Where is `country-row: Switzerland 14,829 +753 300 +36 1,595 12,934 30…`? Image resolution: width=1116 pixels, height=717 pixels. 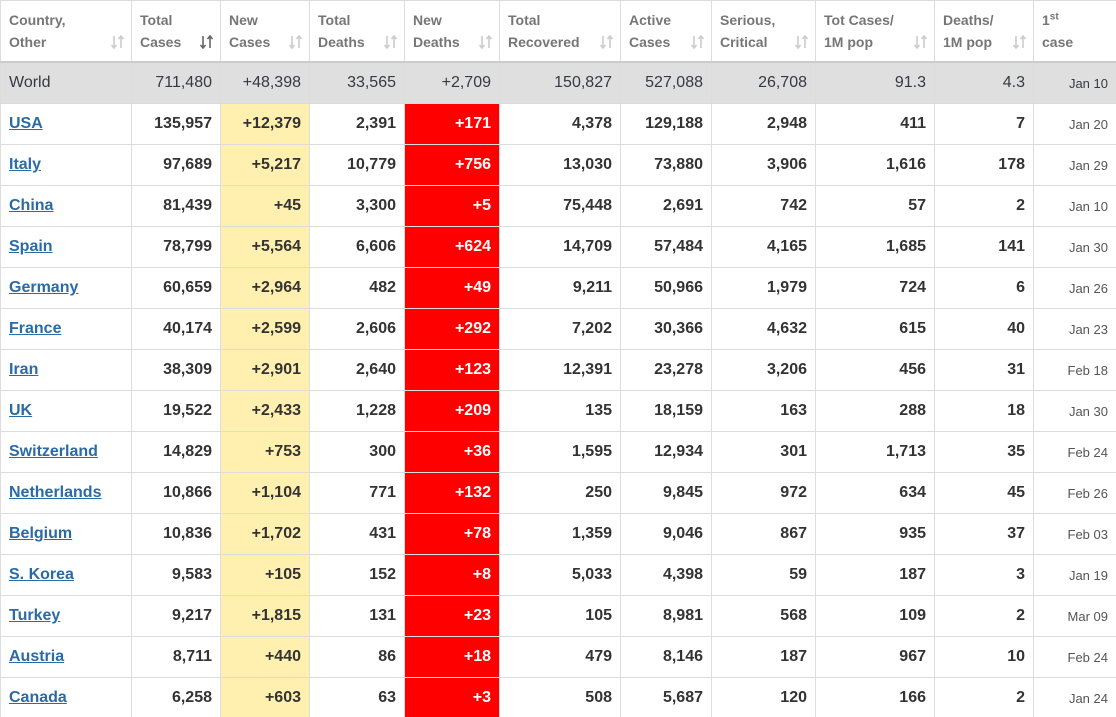 country-row: Switzerland 14,829 +753 300 +36 1,595 12,934 30… is located at coordinates (558, 452).